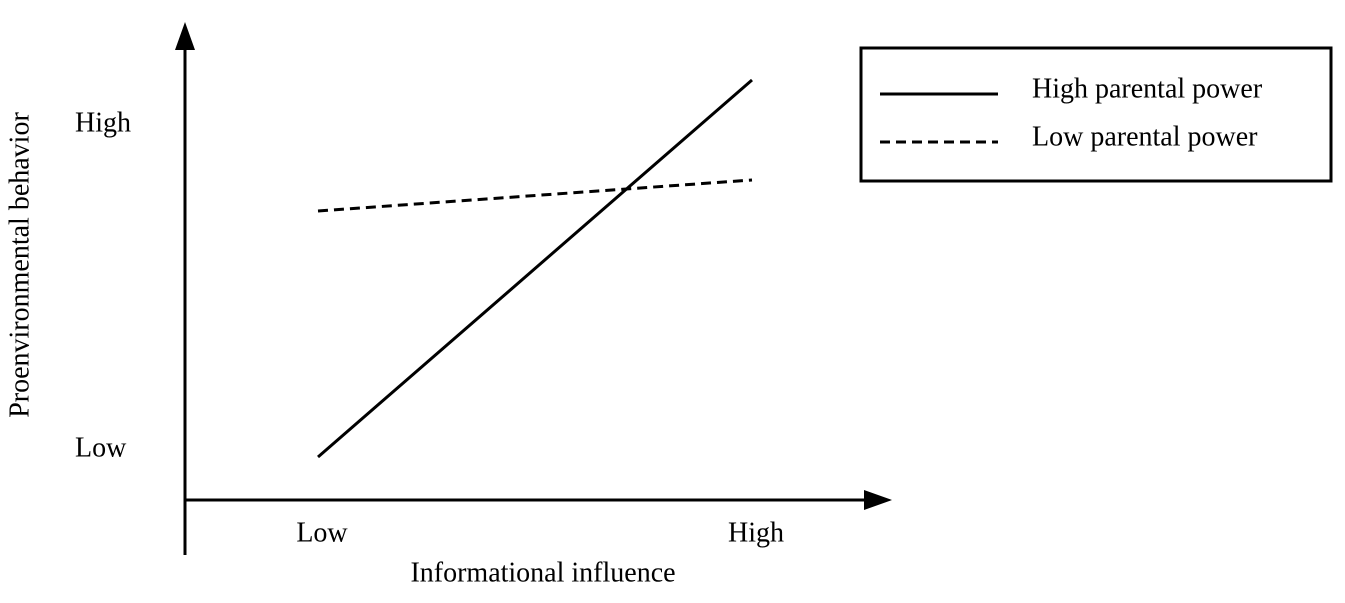  What do you see at coordinates (878, 500) in the screenshot?
I see `x-axis-arrow` at bounding box center [878, 500].